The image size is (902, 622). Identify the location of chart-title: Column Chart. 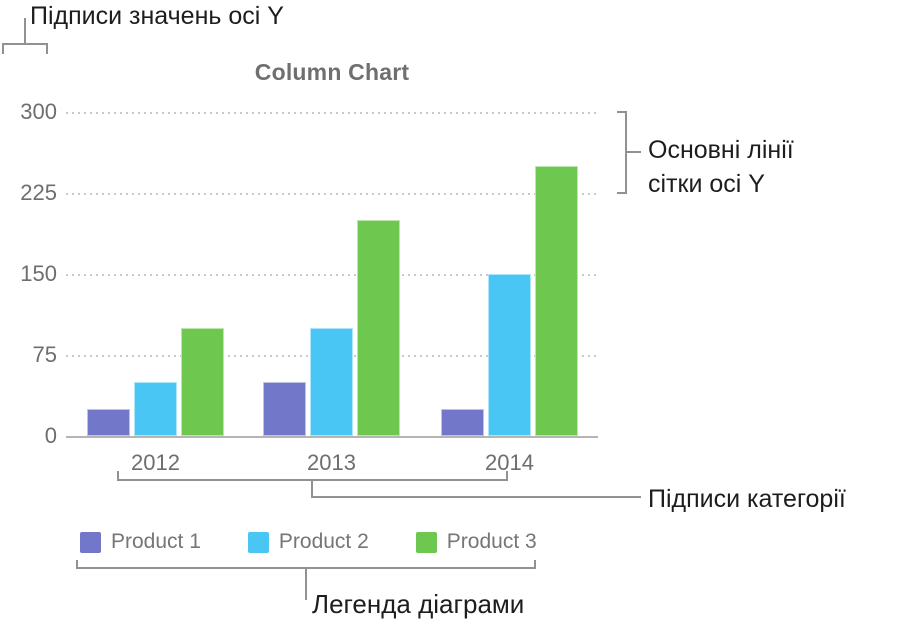
(332, 72).